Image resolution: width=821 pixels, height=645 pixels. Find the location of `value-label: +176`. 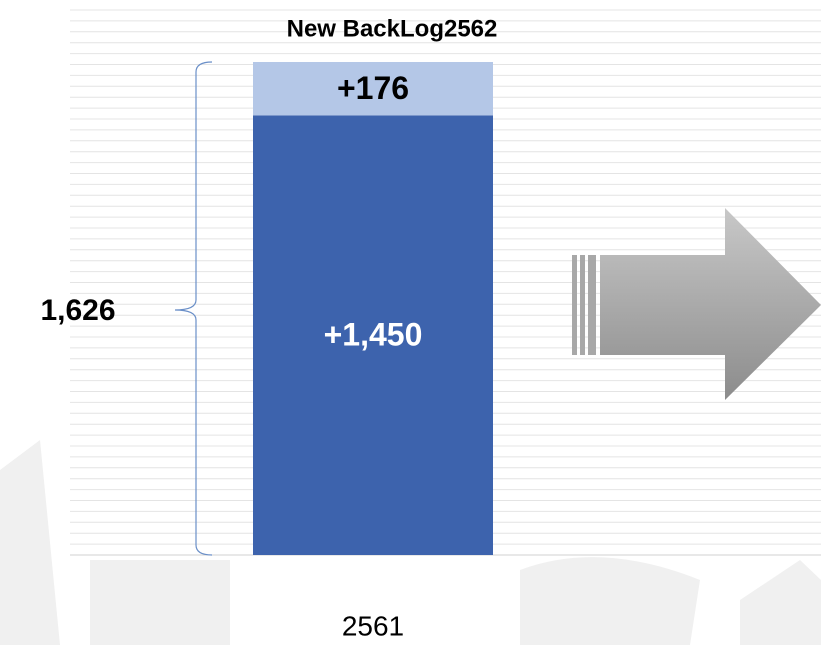

value-label: +176 is located at coordinates (373, 88).